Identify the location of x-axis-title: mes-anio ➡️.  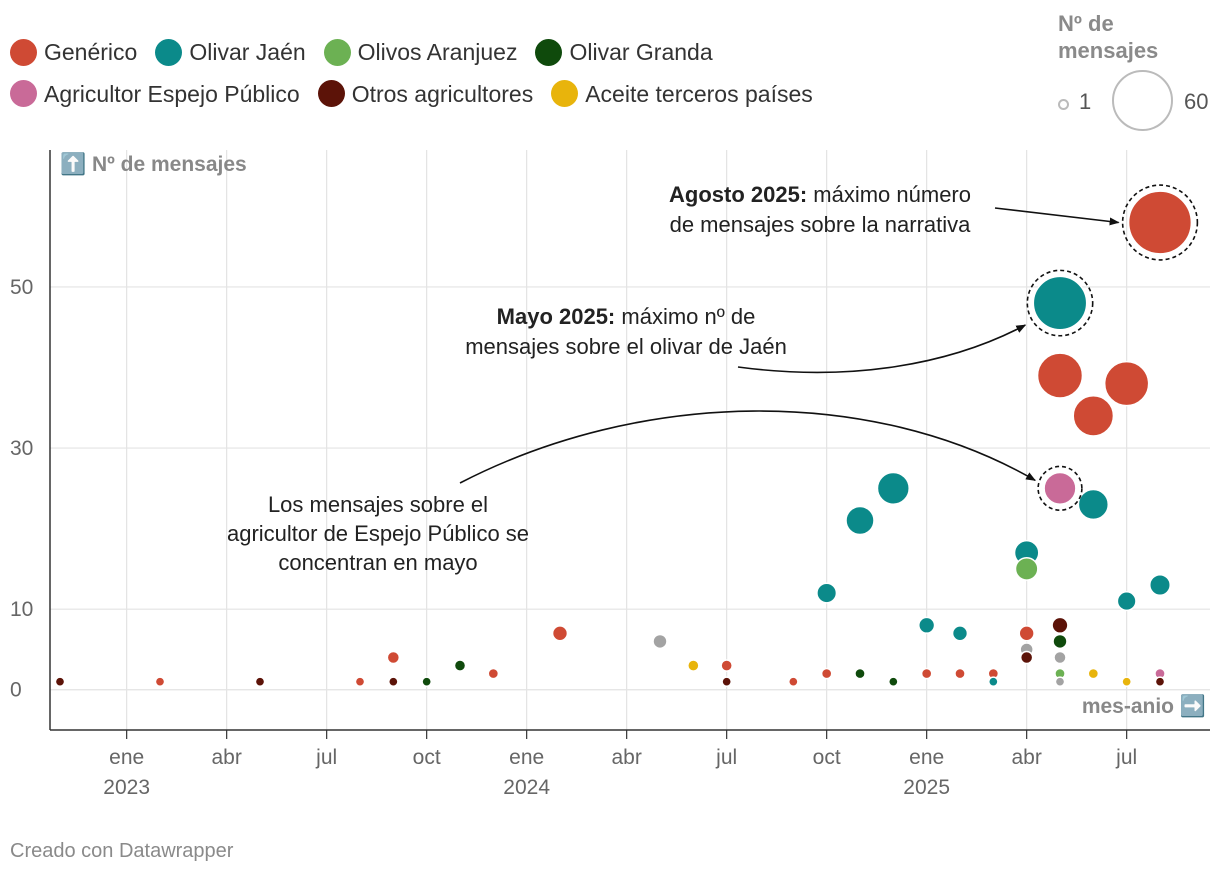
(1144, 705).